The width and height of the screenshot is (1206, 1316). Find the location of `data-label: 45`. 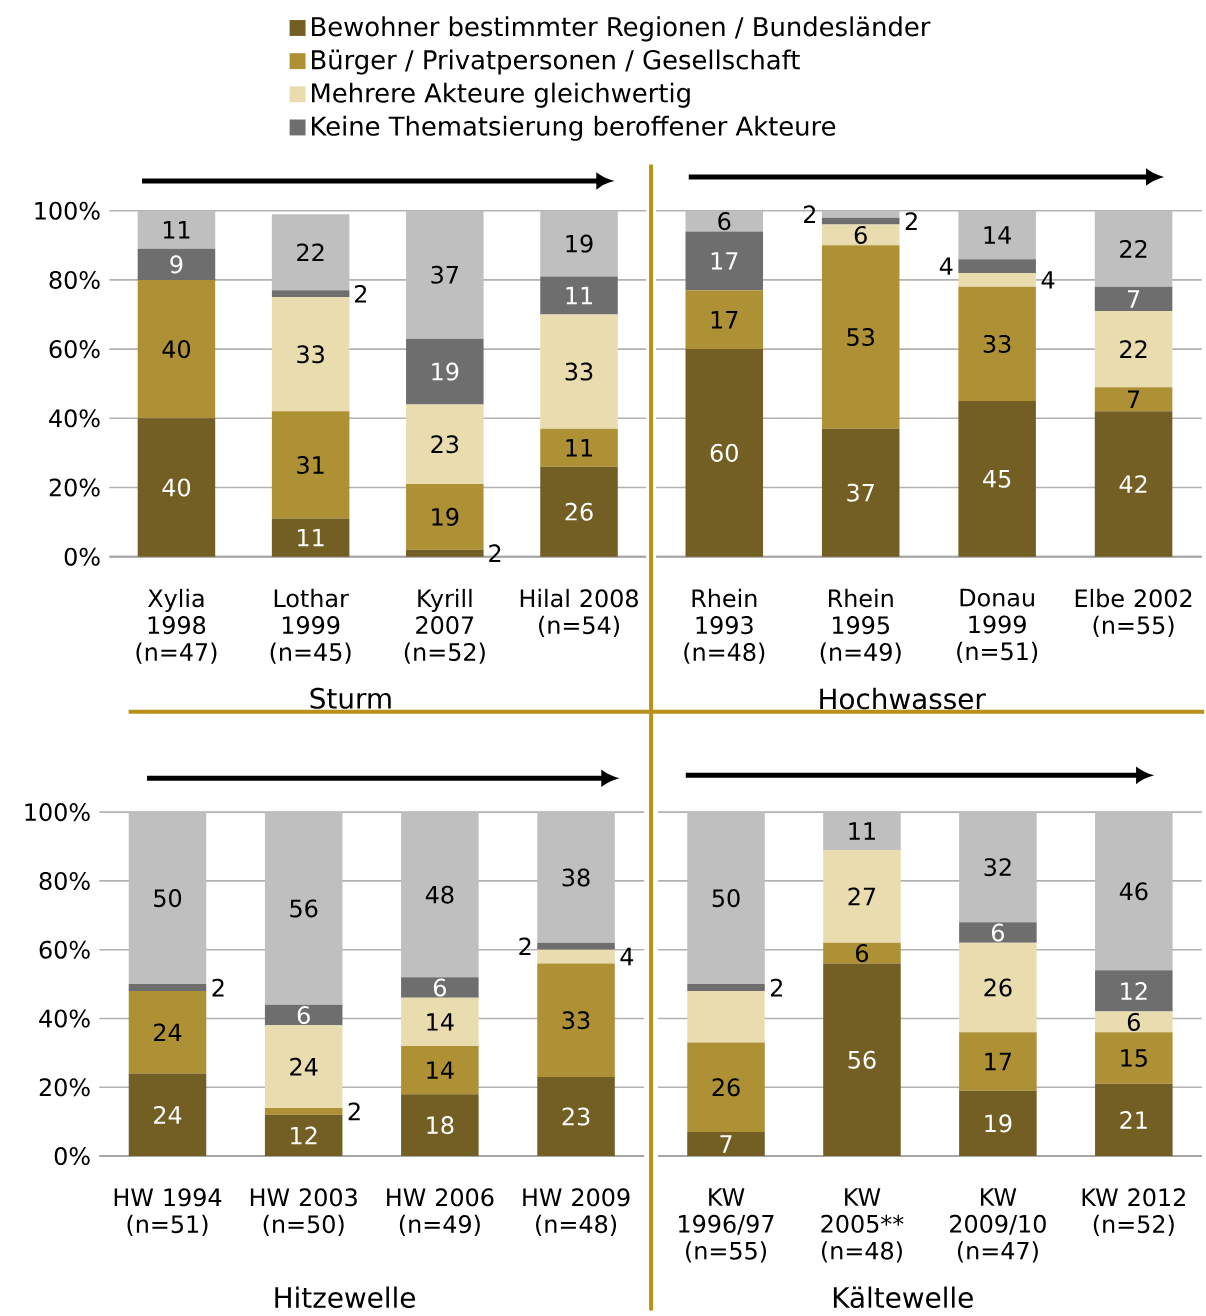

data-label: 45 is located at coordinates (997, 478).